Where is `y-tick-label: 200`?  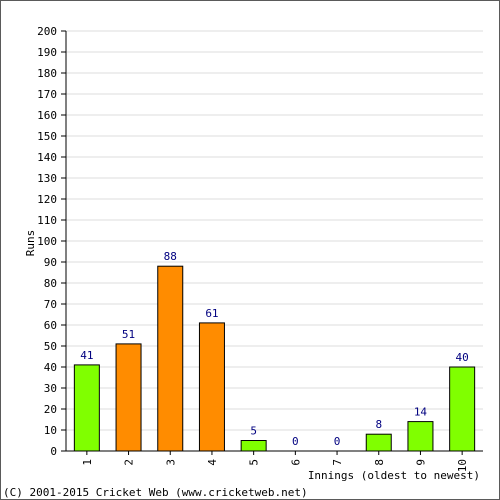
y-tick-label: 200 is located at coordinates (47, 31).